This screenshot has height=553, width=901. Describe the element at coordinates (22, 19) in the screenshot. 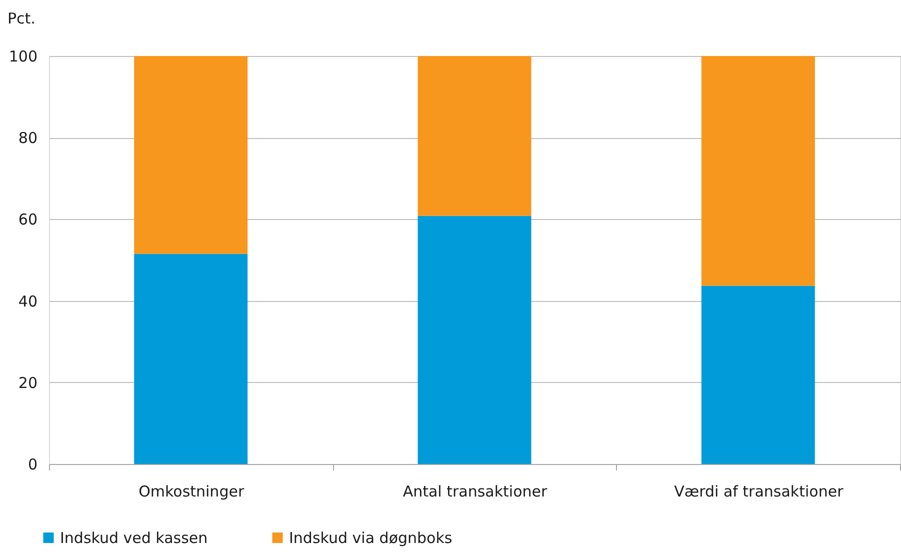

I see `y-axis-title: Pct.` at that location.